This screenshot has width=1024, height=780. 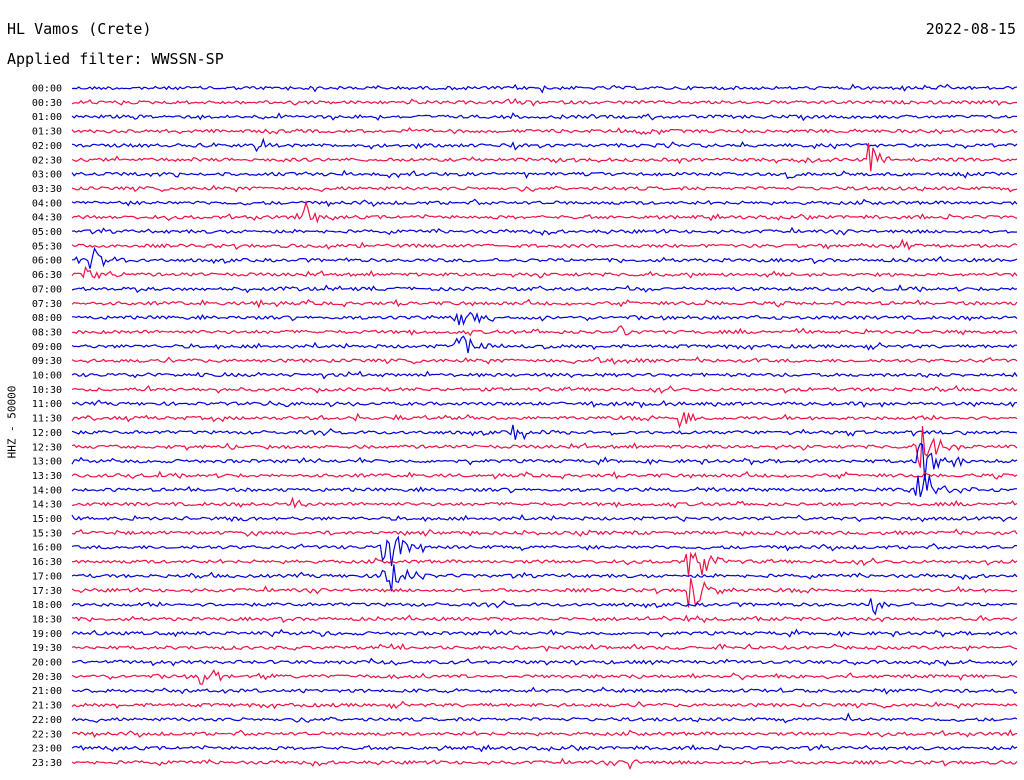 I want to click on time-label: 22:30, so click(x=47, y=734).